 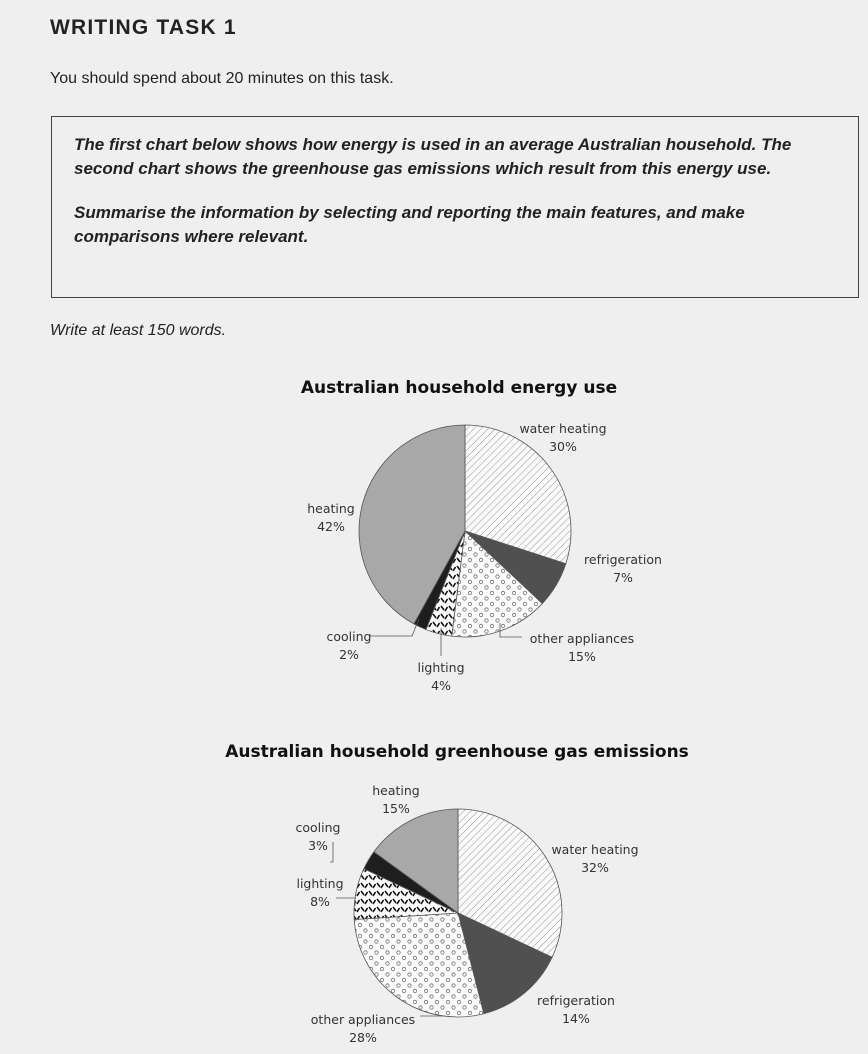 I want to click on slice-label-cooling: cooling 3%, so click(x=318, y=836).